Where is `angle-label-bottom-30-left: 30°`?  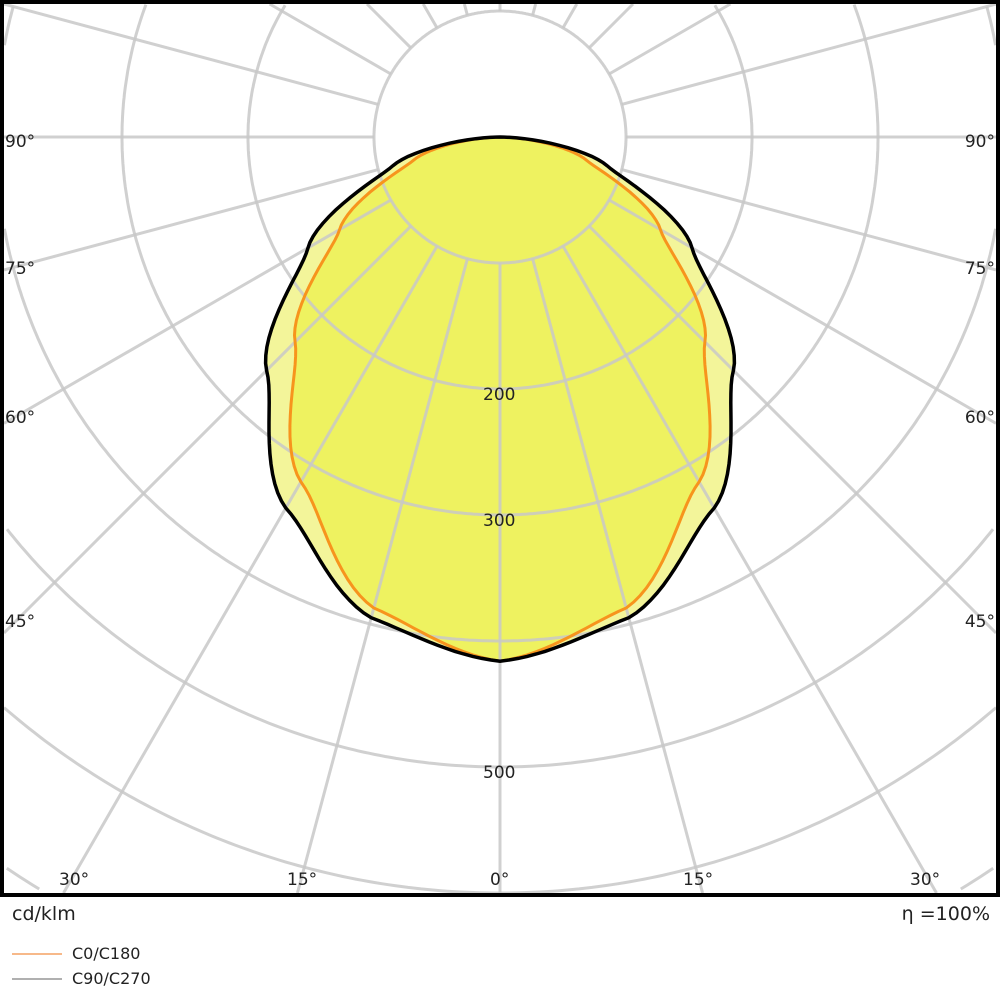
angle-label-bottom-30-left: 30° is located at coordinates (74, 880).